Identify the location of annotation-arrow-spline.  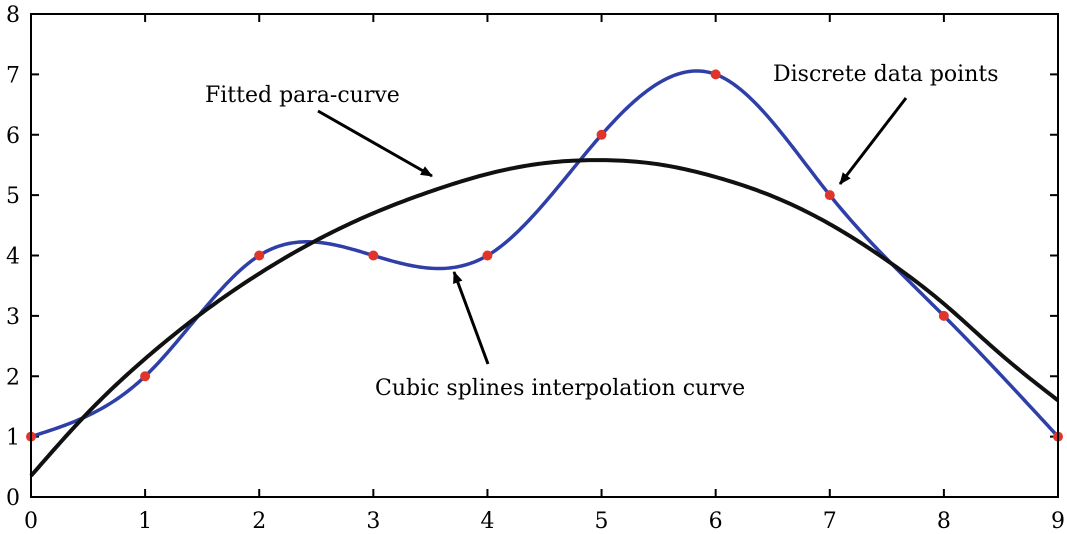
(471, 318).